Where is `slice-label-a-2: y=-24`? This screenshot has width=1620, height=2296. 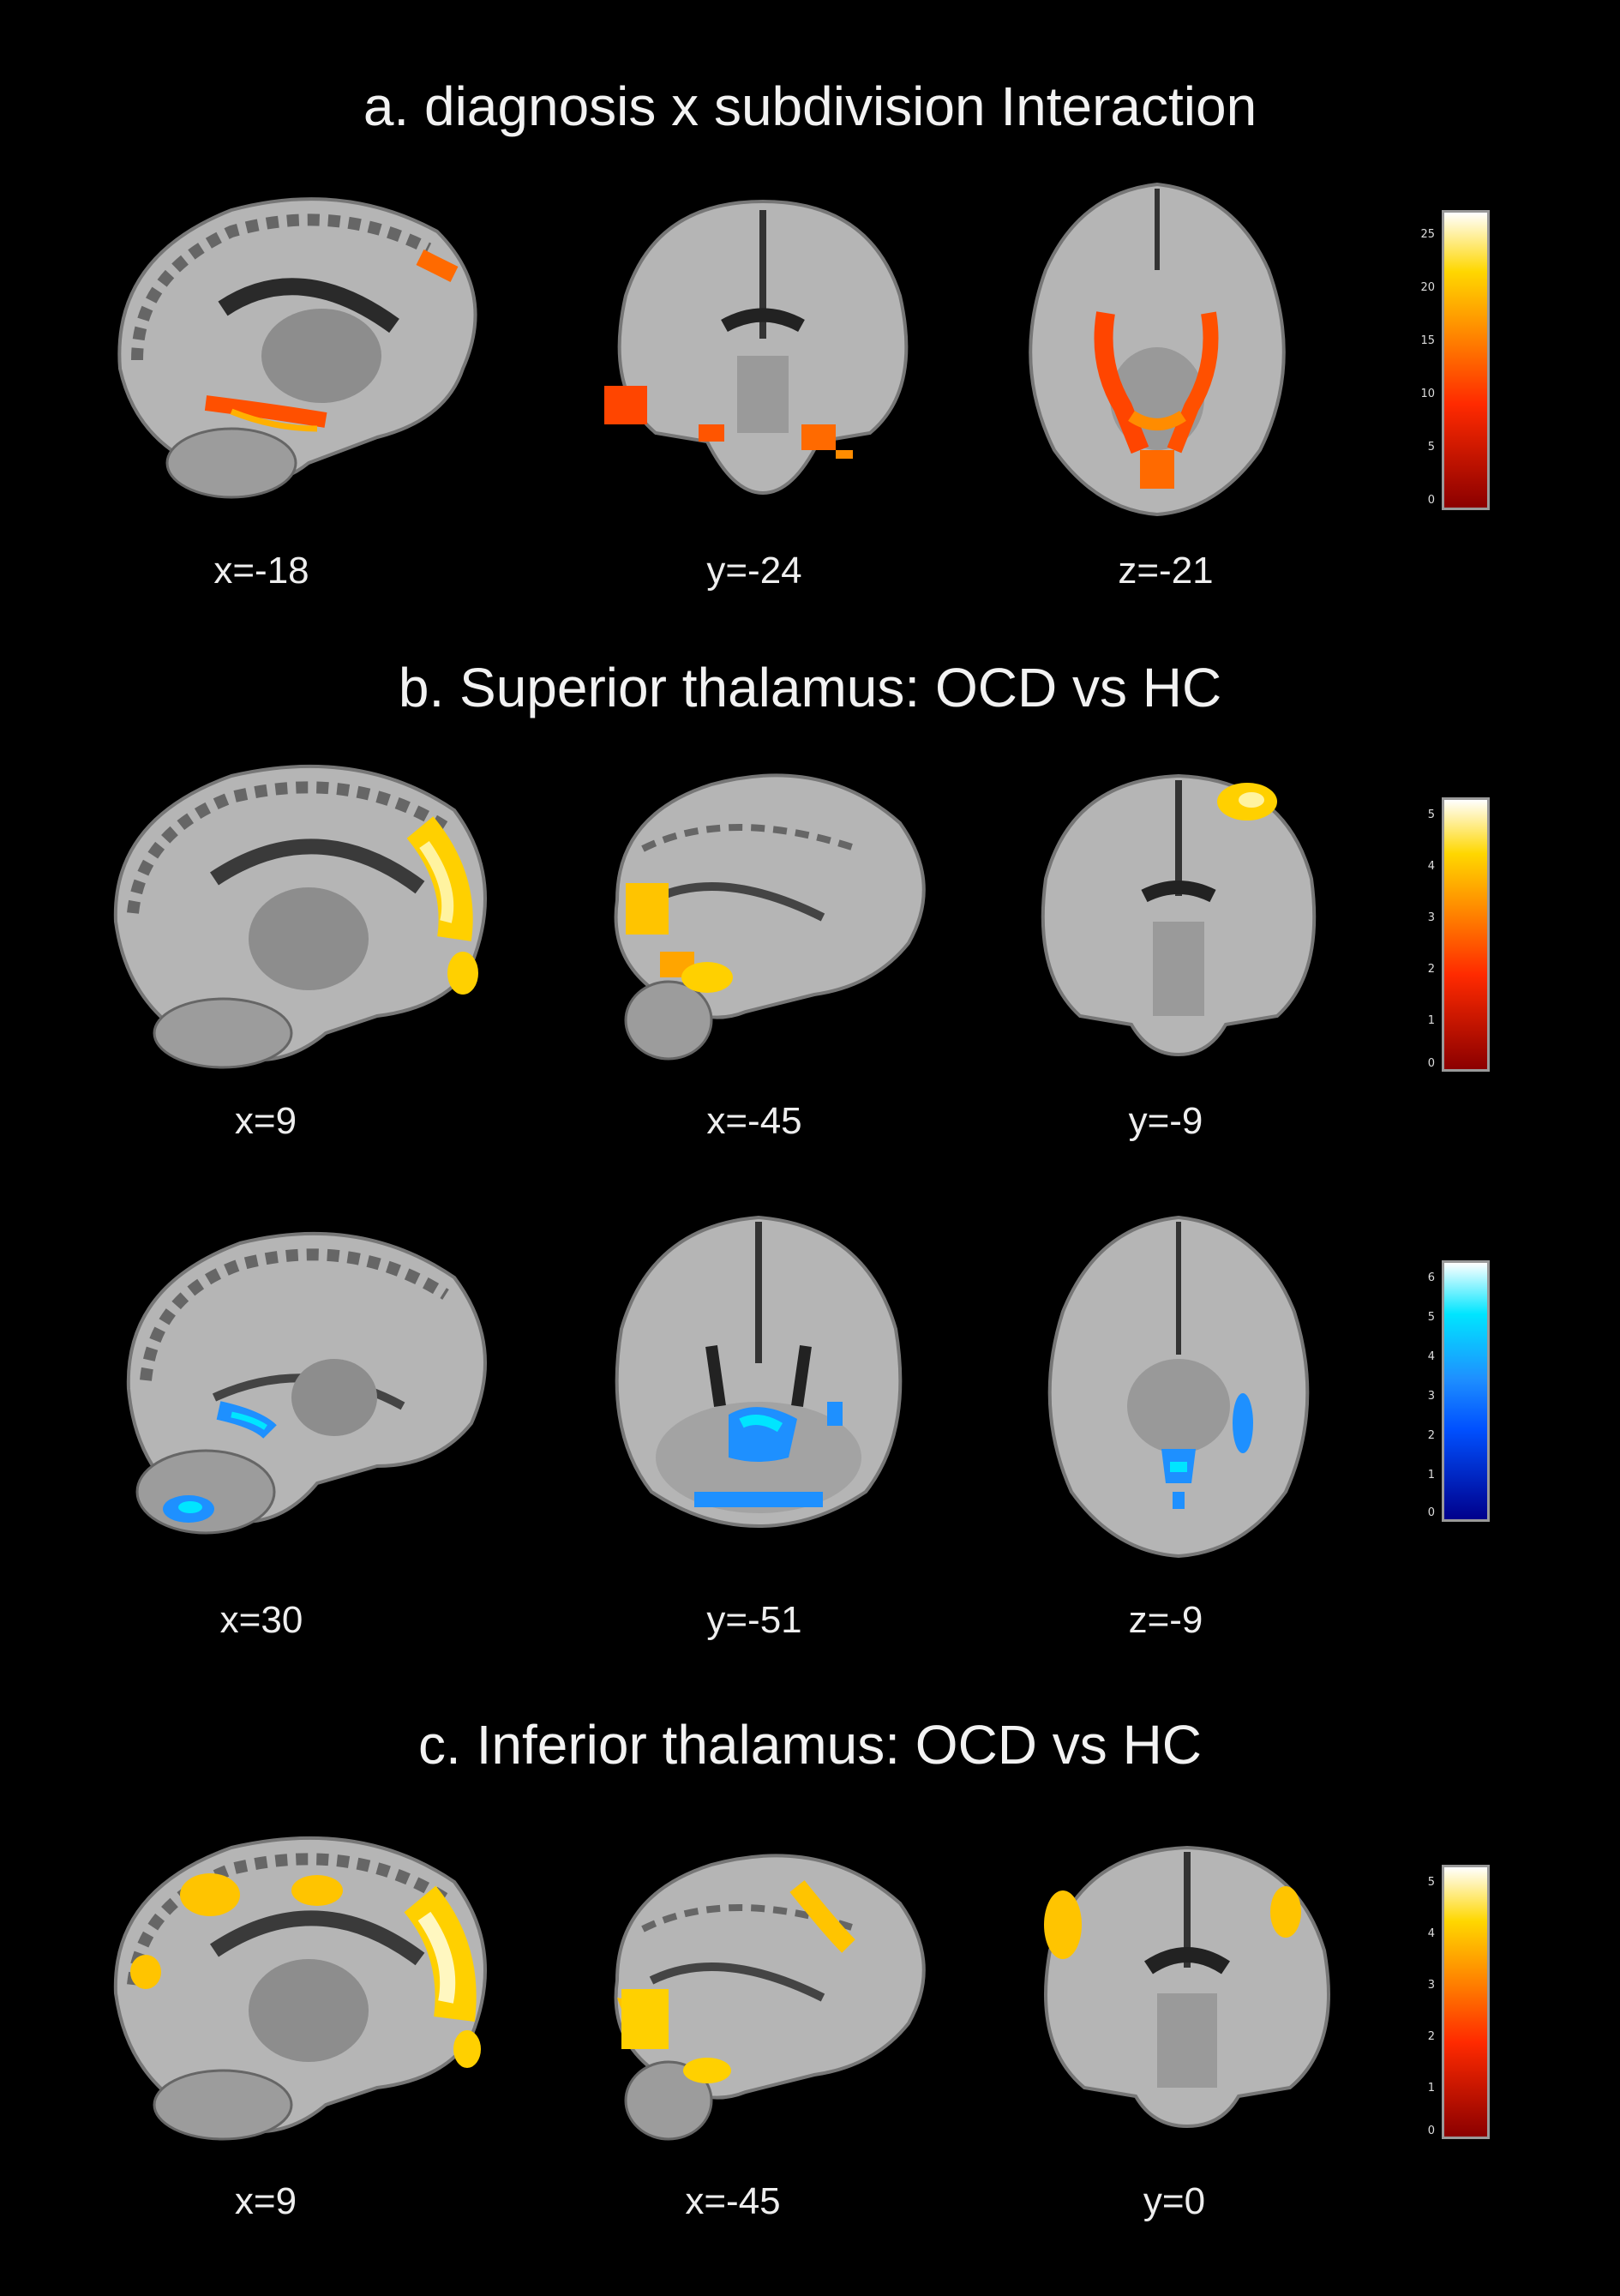
slice-label-a-2: y=-24 is located at coordinates (754, 571).